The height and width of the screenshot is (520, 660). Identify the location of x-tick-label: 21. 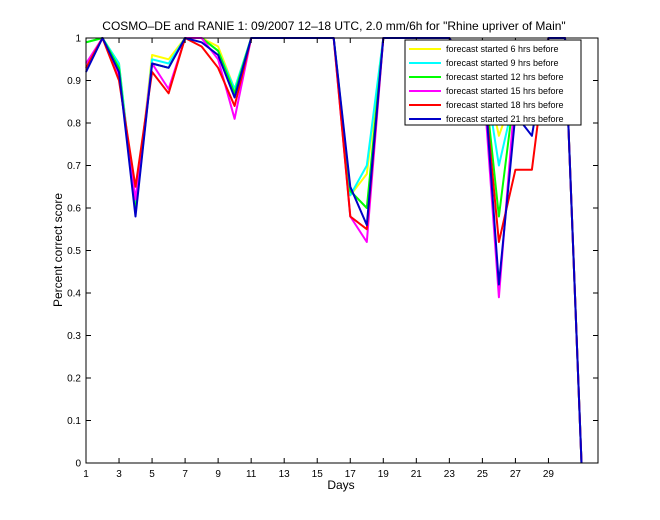
(417, 474).